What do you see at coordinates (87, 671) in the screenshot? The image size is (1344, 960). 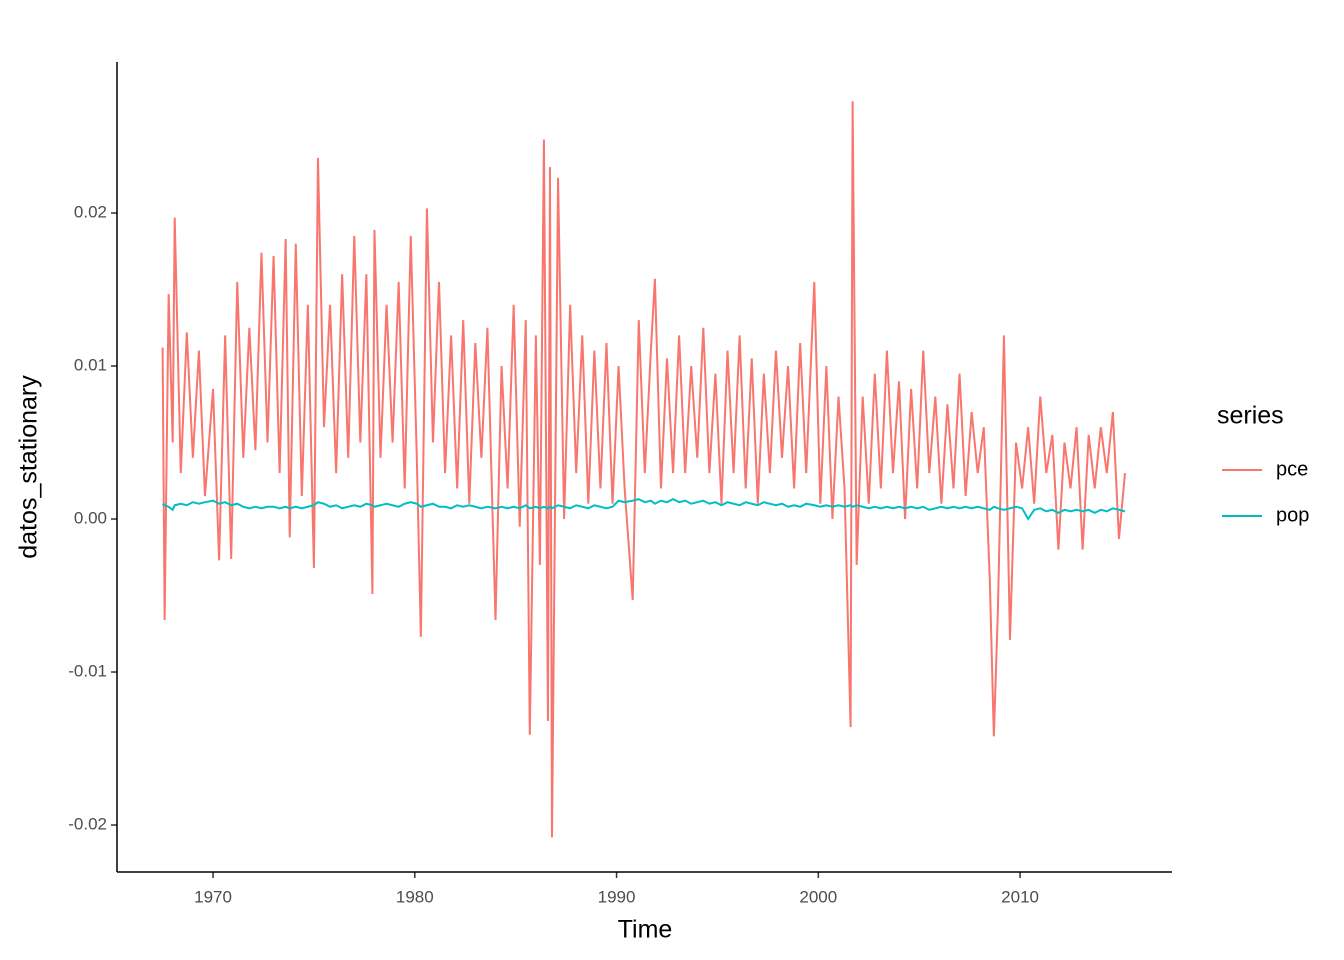 I see `y-tick-label: -0.01` at bounding box center [87, 671].